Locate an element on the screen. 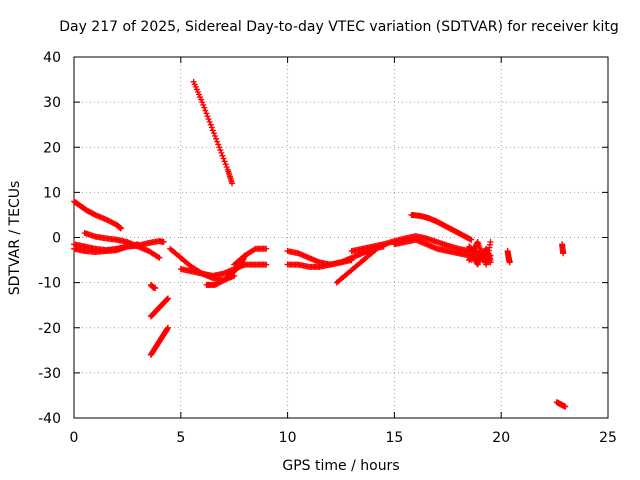 The height and width of the screenshot is (480, 640). x-tick-label: 20 is located at coordinates (501, 438).